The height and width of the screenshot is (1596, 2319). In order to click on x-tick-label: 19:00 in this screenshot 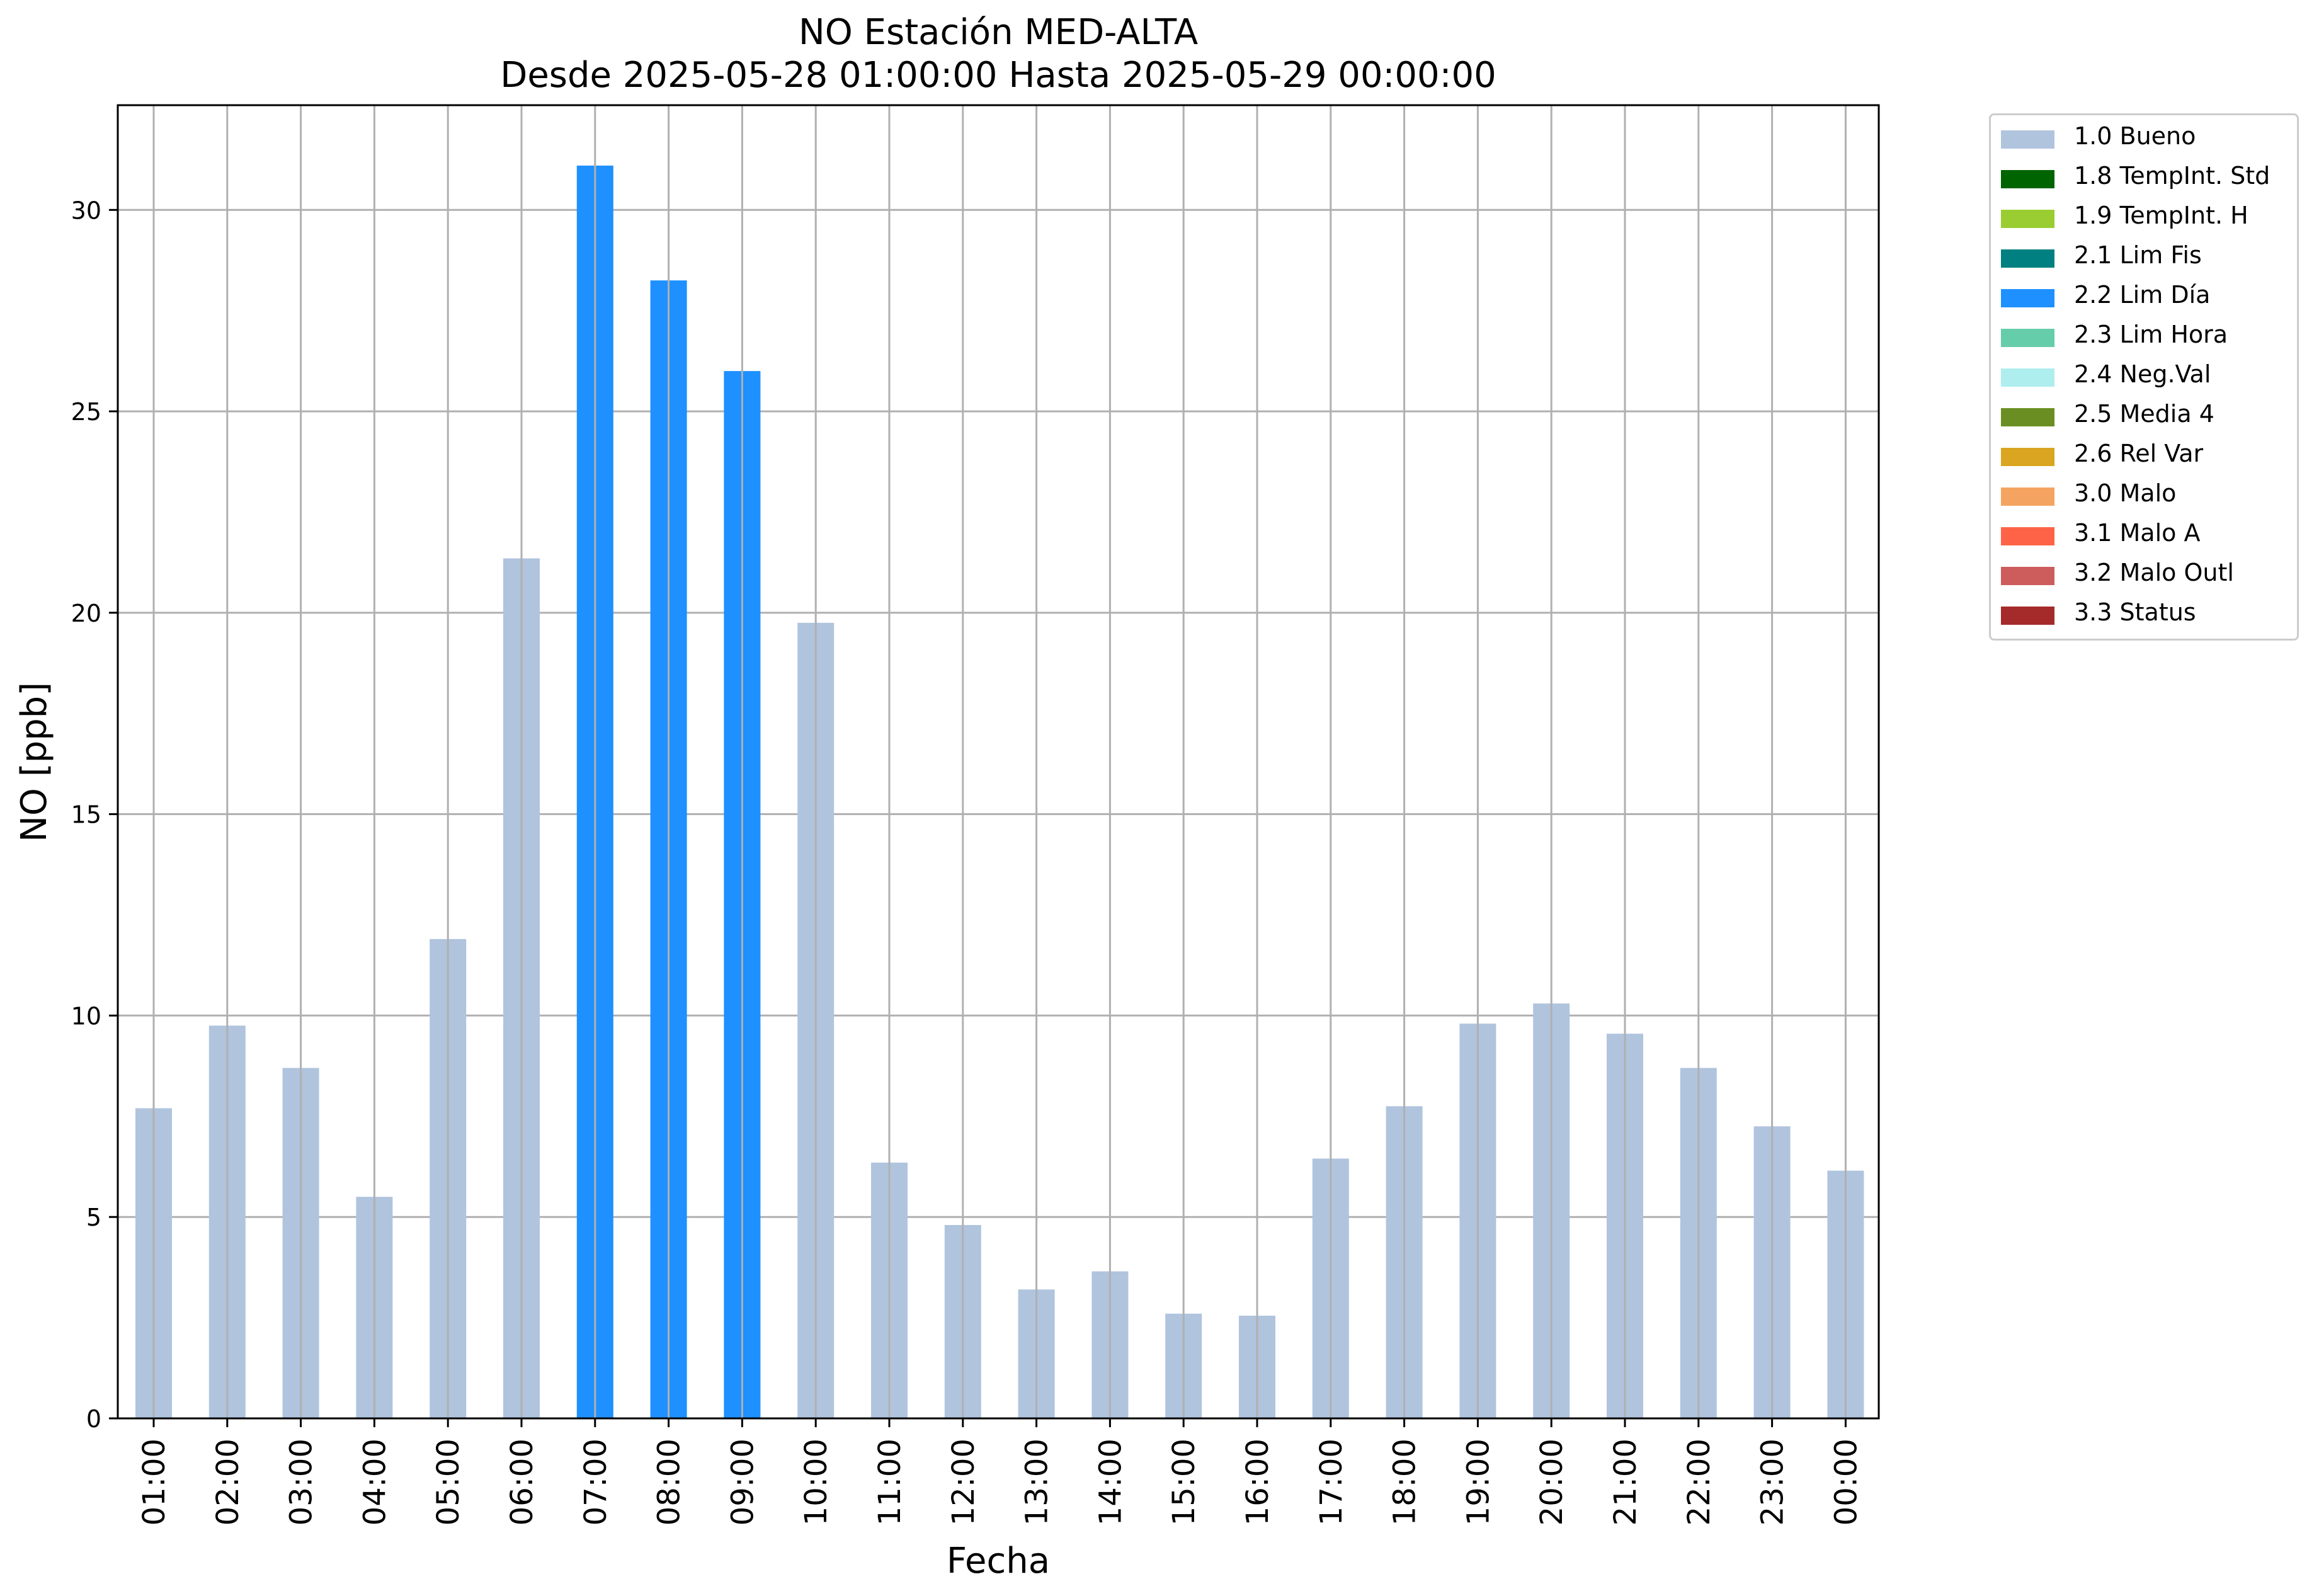, I will do `click(1478, 1482)`.